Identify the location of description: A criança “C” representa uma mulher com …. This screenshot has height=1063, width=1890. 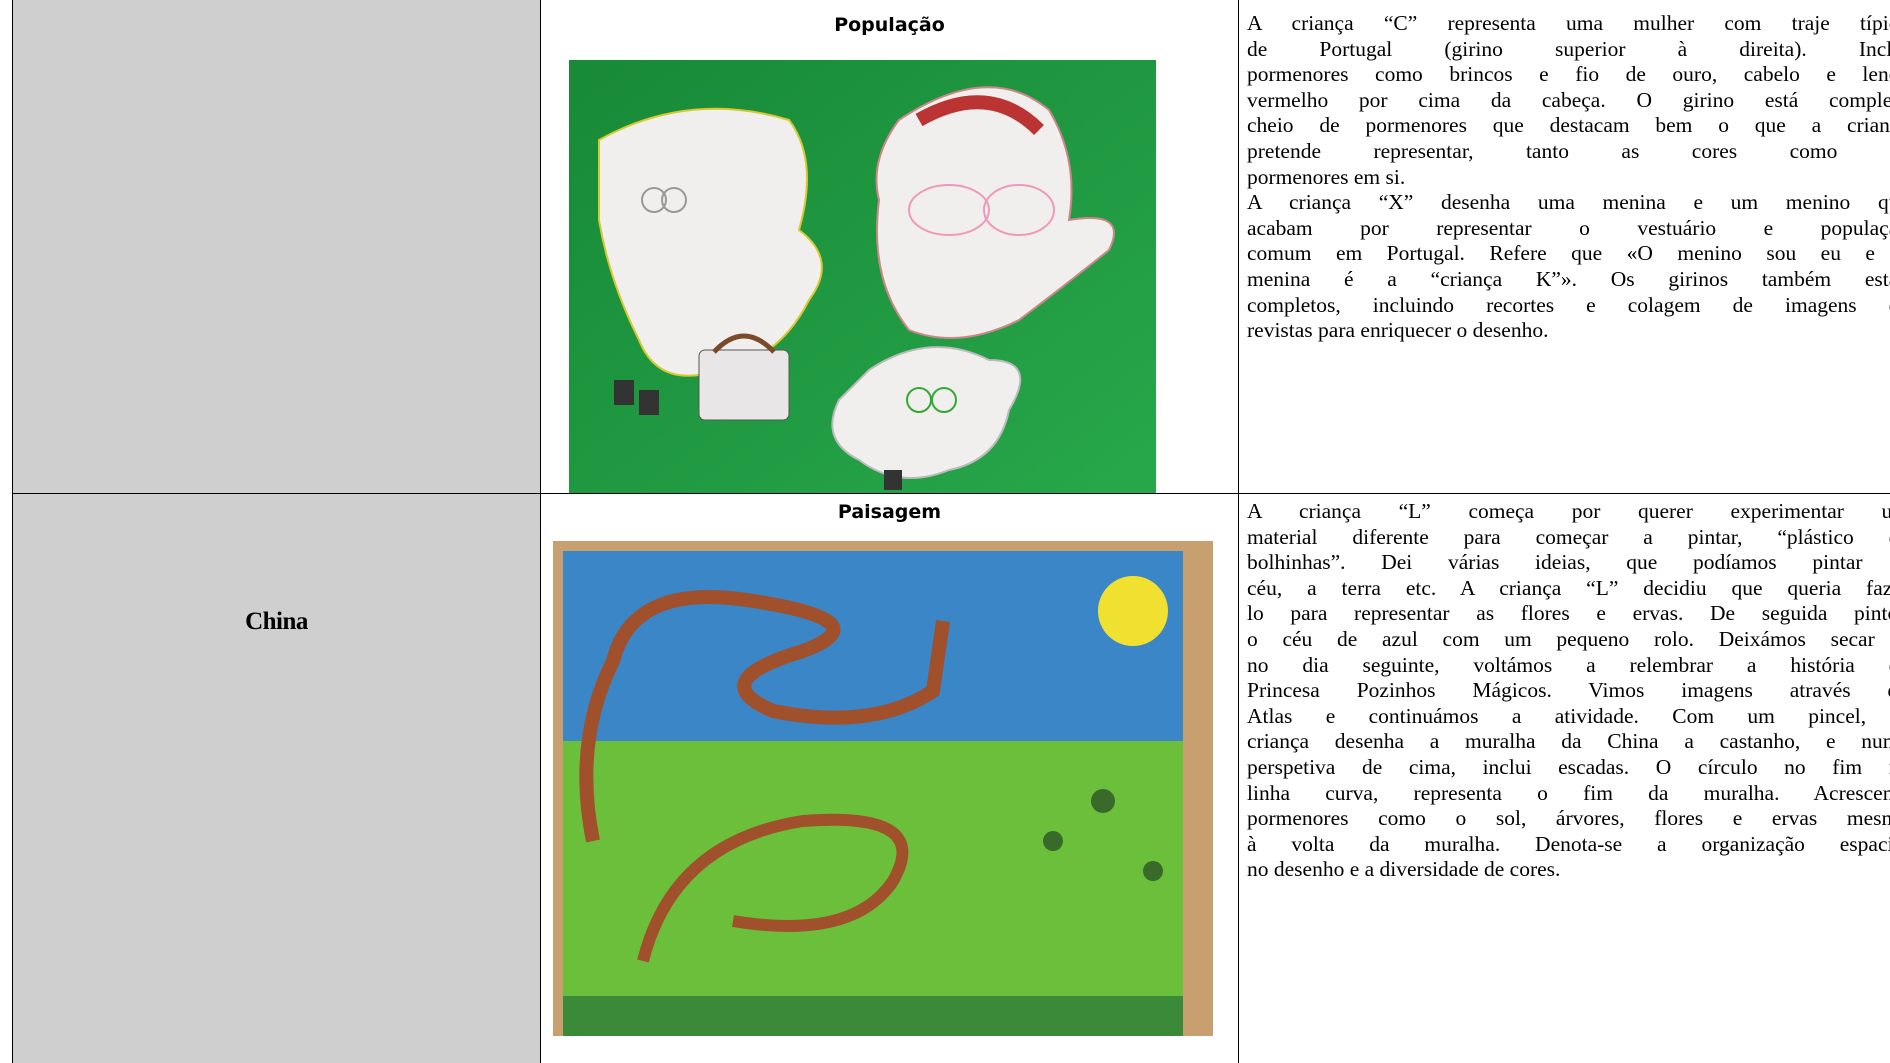
(1568, 177).